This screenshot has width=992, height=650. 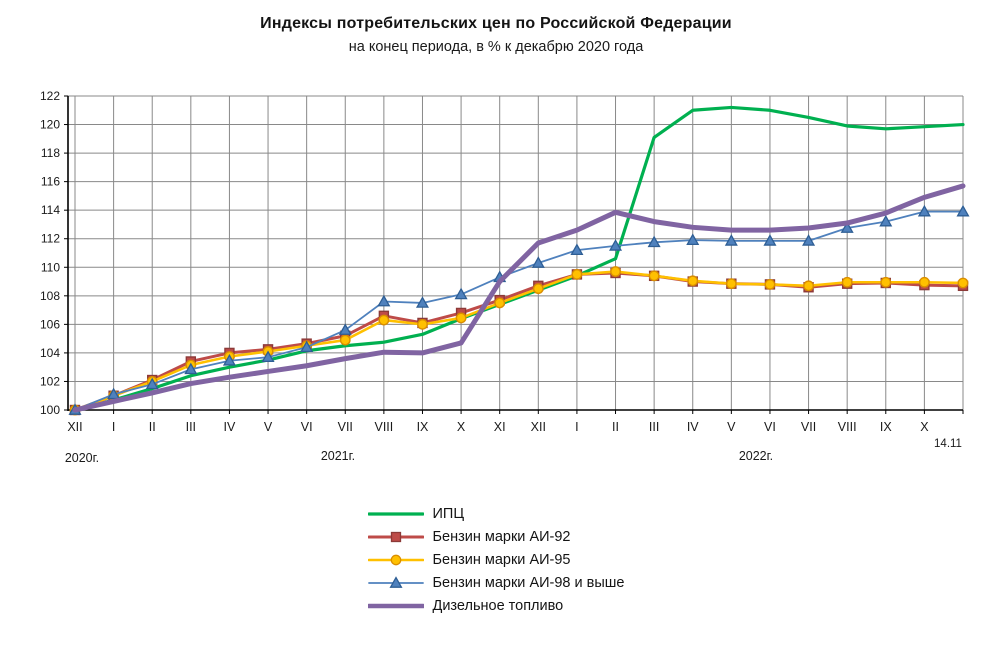 What do you see at coordinates (50, 324) in the screenshot?
I see `y-tick-label: 106` at bounding box center [50, 324].